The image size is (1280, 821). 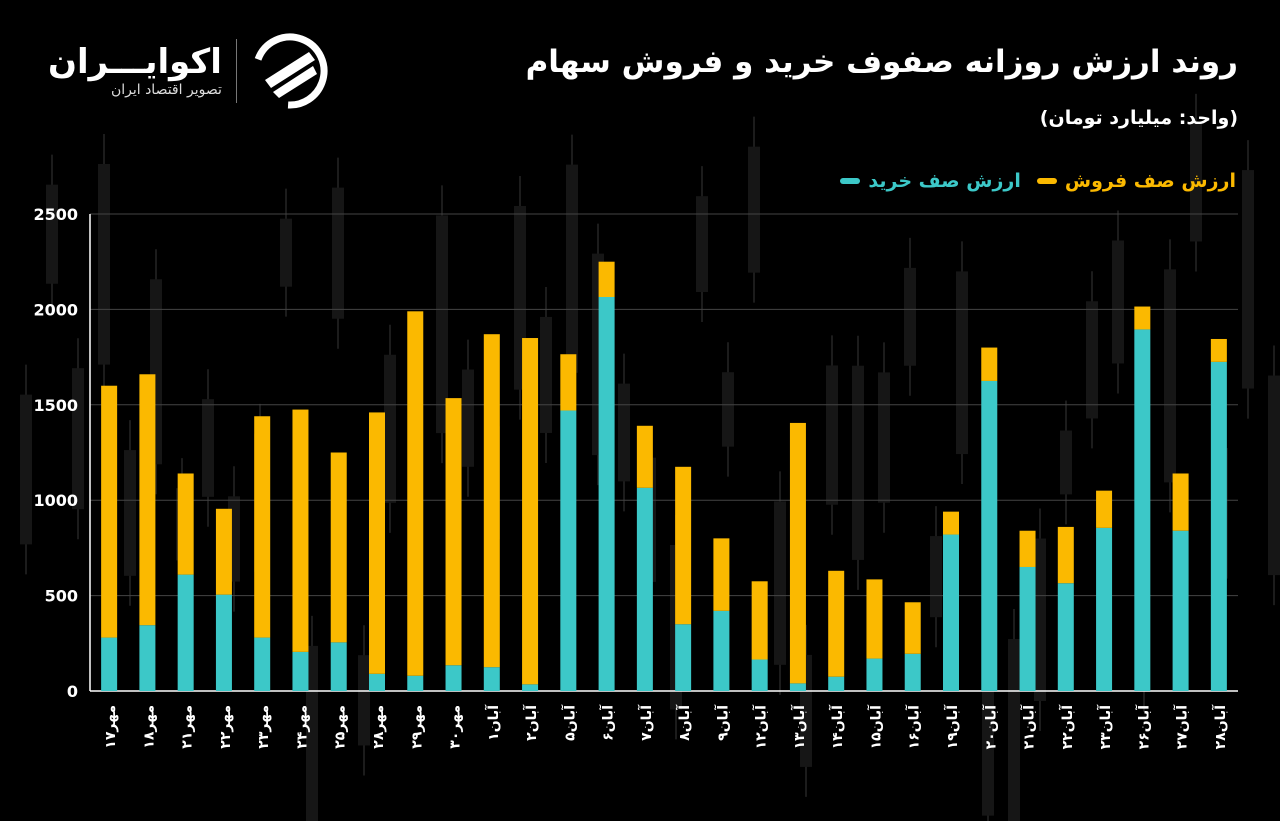 I want to click on legend-item-sell: ارزش صف فروش, so click(x=1136, y=181).